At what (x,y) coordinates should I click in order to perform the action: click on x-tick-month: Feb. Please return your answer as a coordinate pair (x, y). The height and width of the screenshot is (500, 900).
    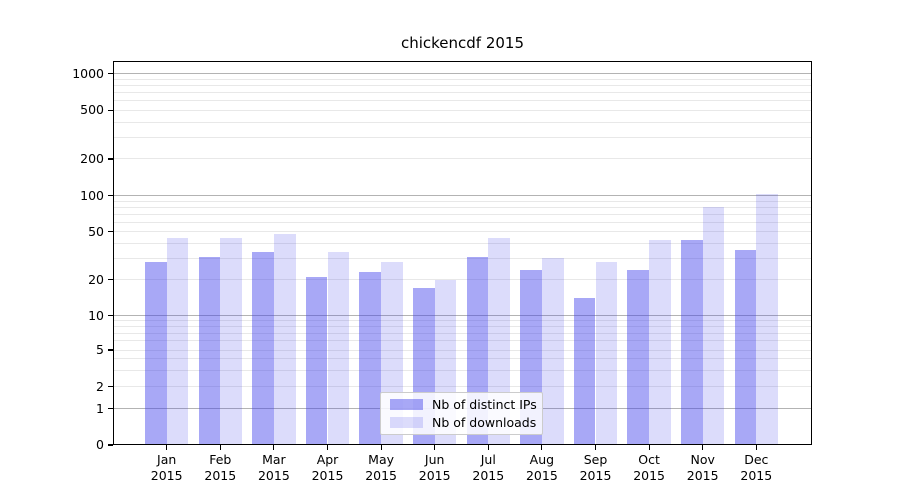
    Looking at the image, I should click on (220, 459).